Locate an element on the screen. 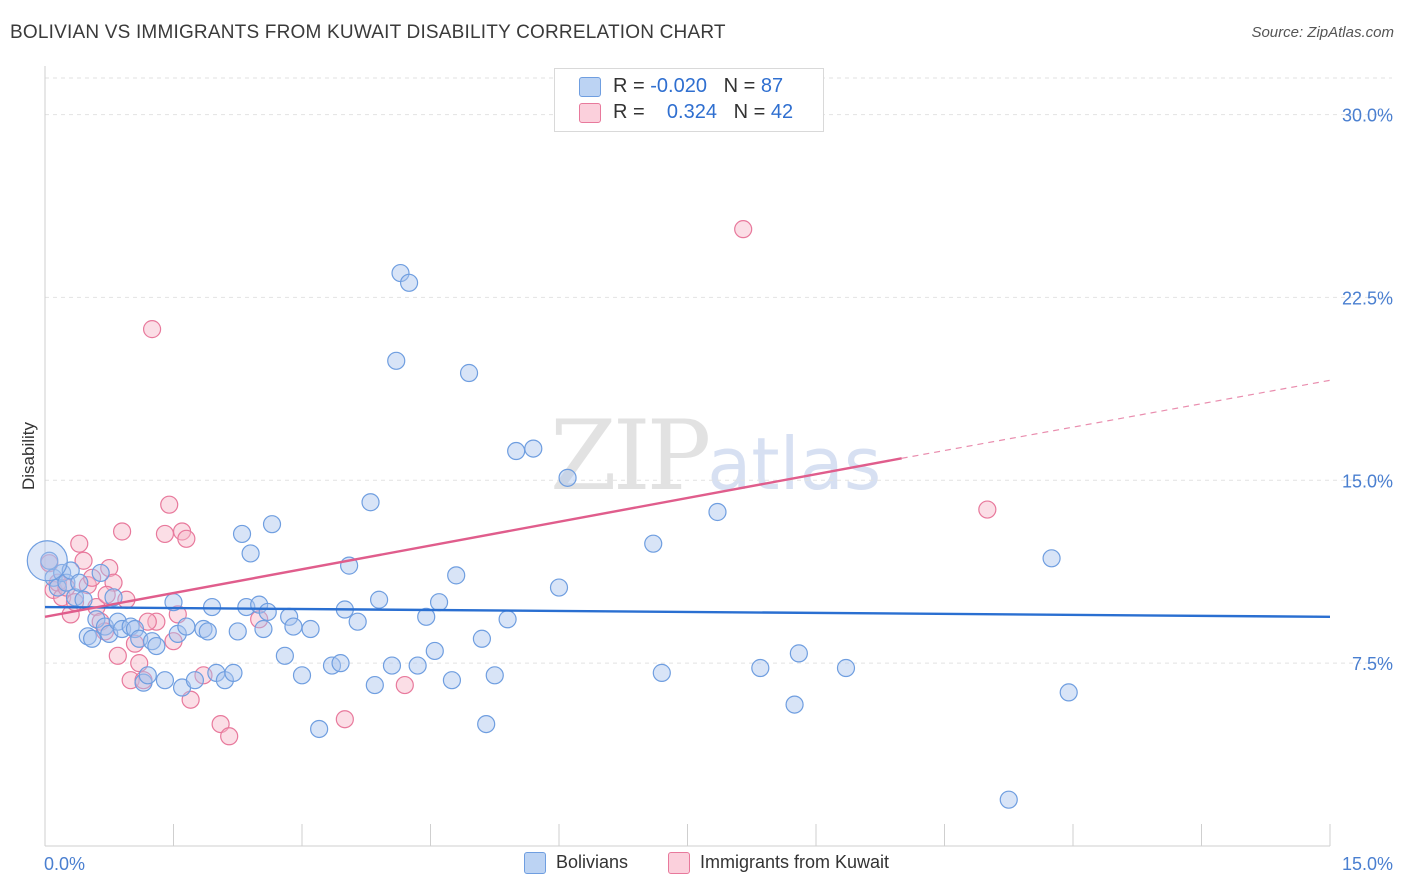  y-tick-label: 15.0% is located at coordinates (1367, 481).